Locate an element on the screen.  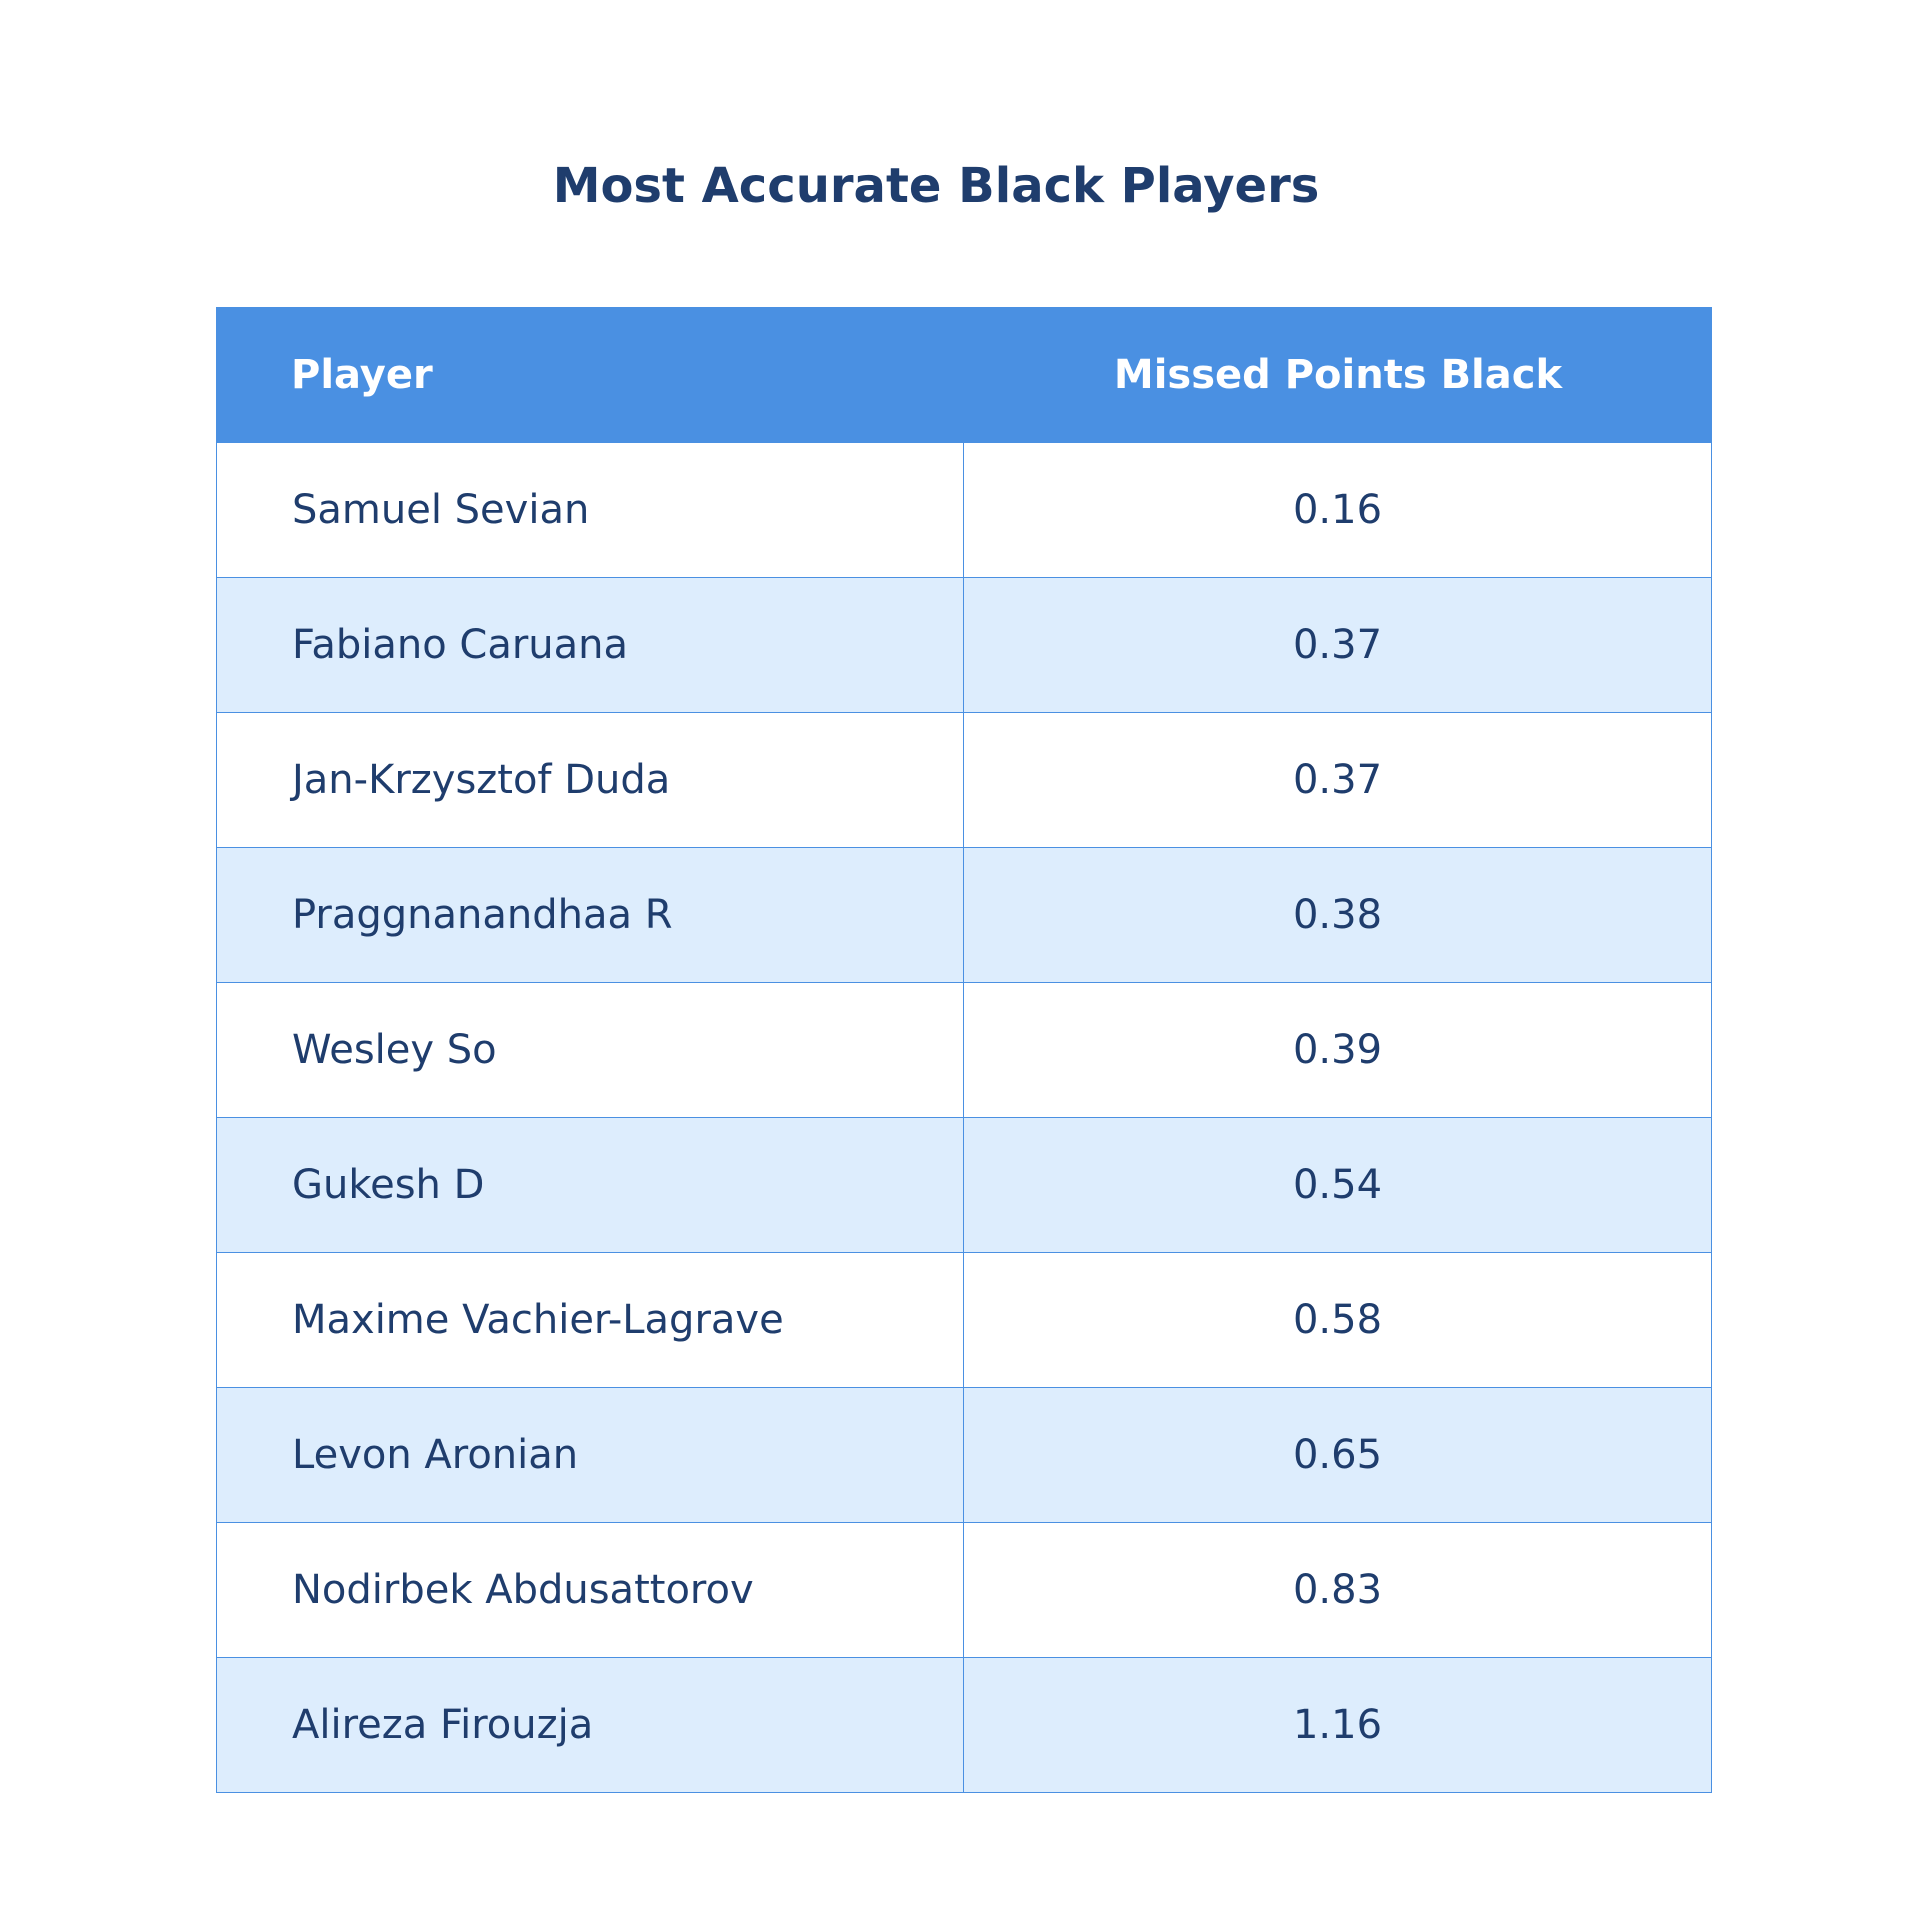
table-row: Jan-Krzysztof Duda 0.37 is located at coordinates (964, 780).